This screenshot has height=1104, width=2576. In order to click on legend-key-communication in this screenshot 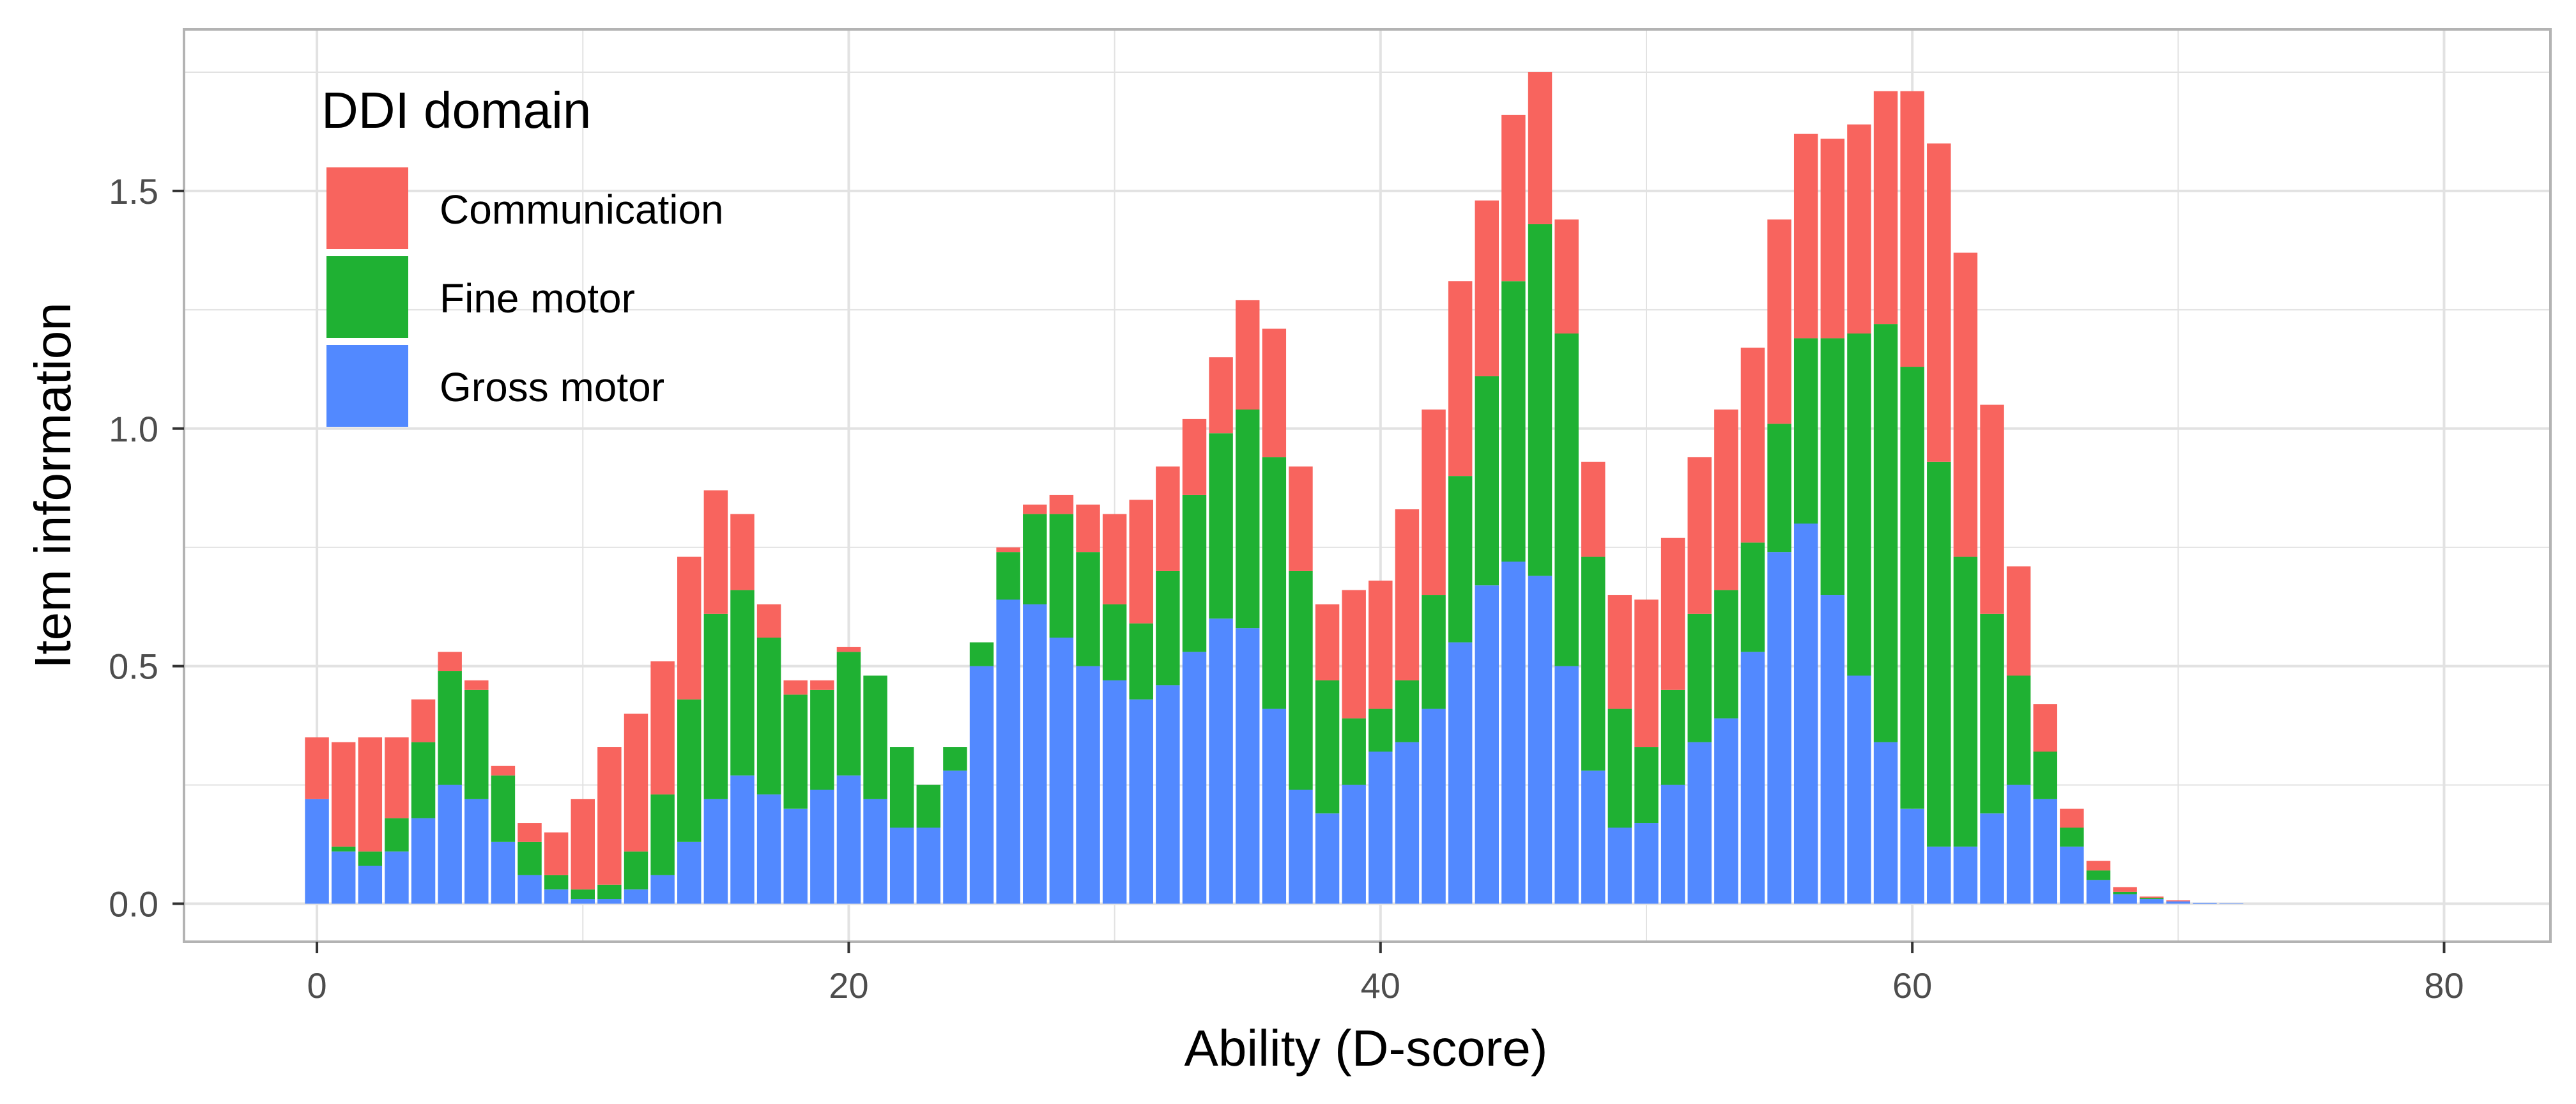, I will do `click(367, 208)`.